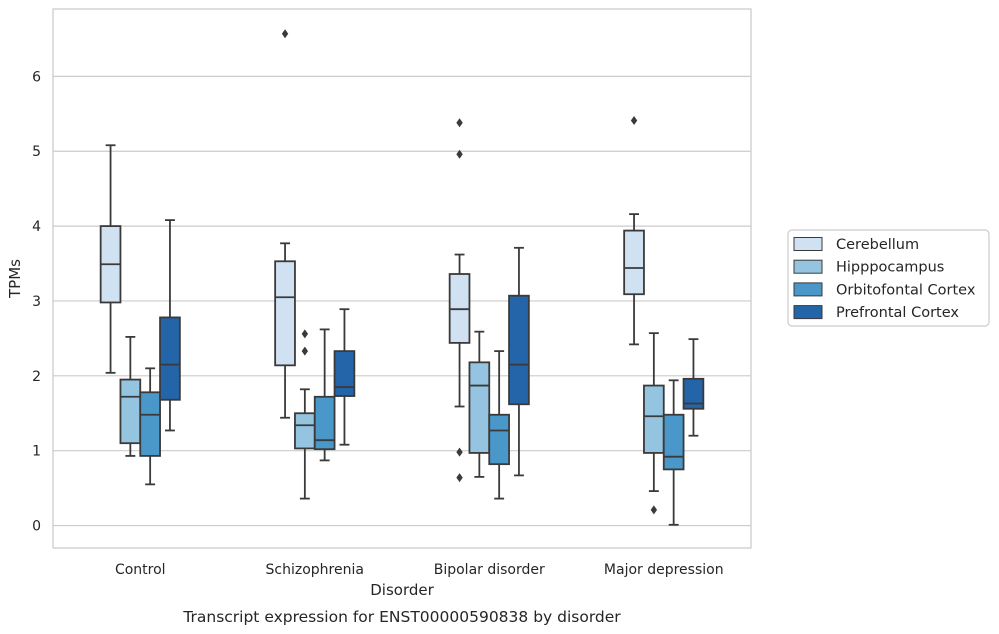 The image size is (999, 634). I want to click on x-tick-label: Bipolar disorder, so click(489, 570).